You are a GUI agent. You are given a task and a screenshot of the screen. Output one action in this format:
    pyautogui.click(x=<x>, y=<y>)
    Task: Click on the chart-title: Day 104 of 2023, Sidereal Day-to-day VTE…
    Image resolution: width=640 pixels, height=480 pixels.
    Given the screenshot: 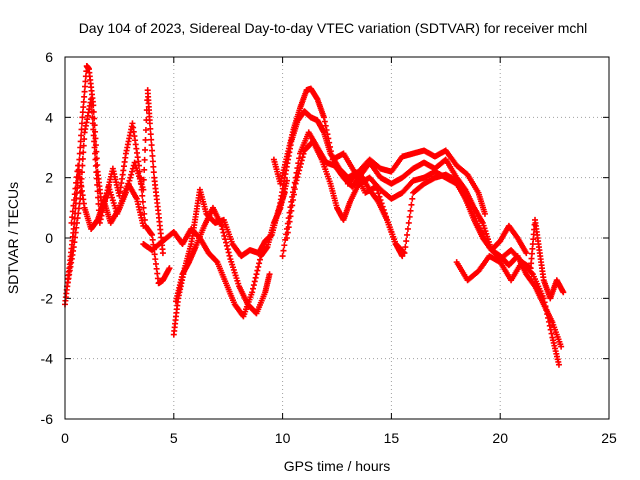 What is the action you would take?
    pyautogui.click(x=333, y=28)
    